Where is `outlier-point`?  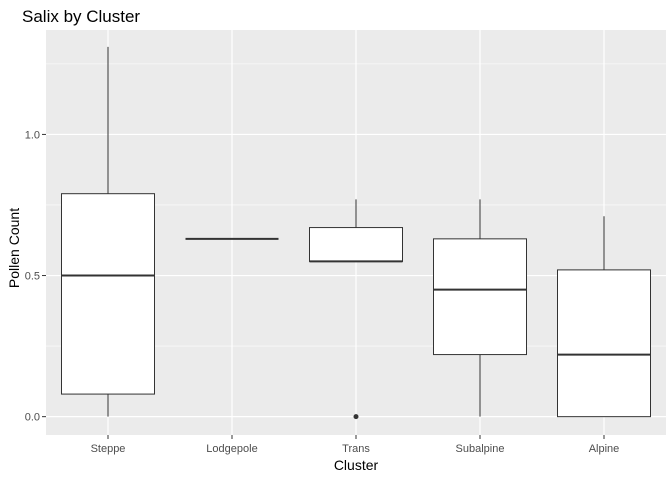
outlier-point is located at coordinates (356, 417).